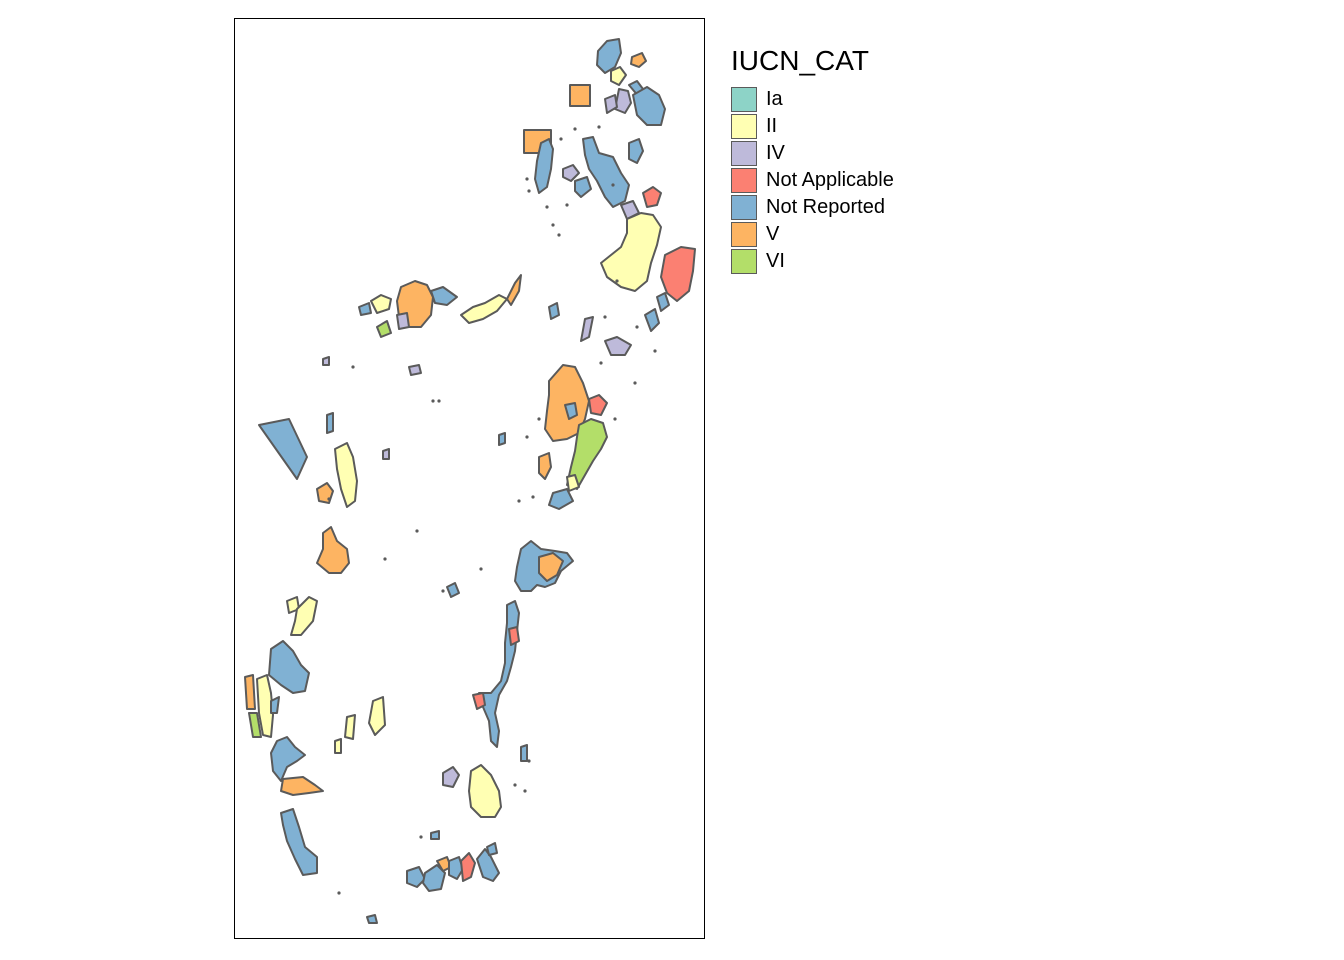  Describe the element at coordinates (800, 60) in the screenshot. I see `legend-title: IUCN_CAT` at that location.